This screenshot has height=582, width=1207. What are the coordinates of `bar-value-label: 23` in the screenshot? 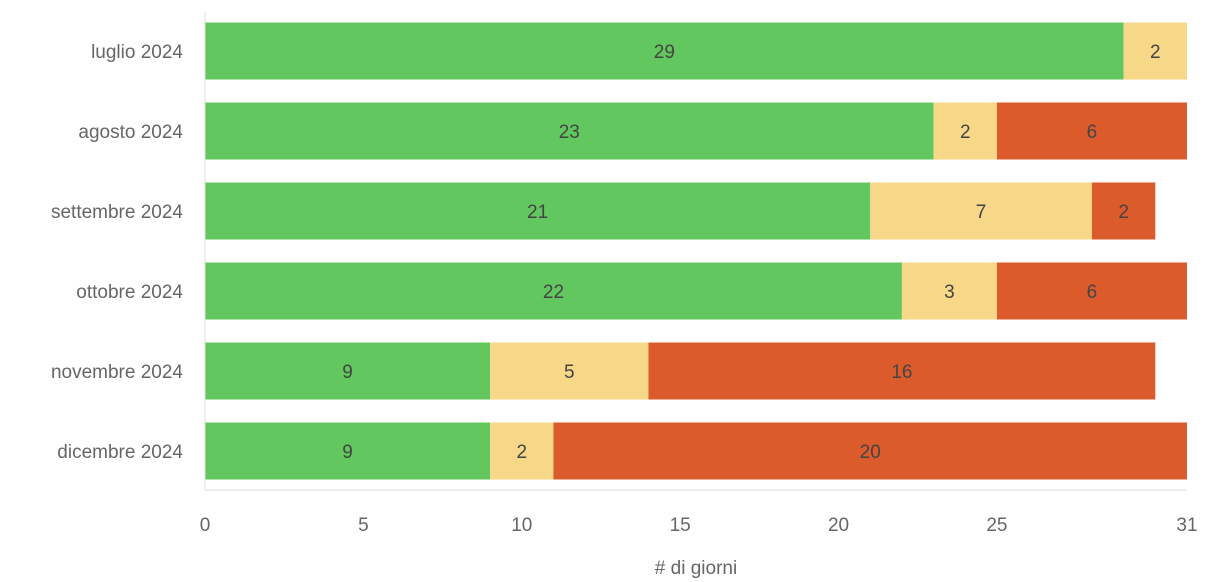 It's located at (569, 132).